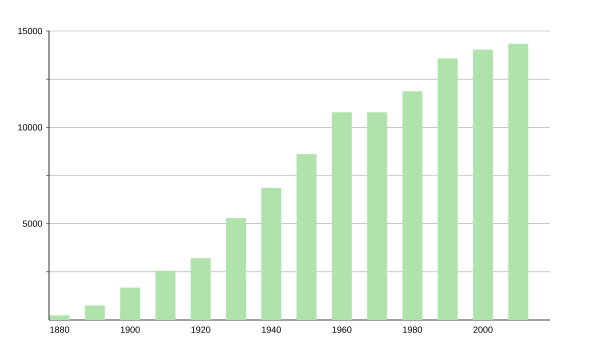 The width and height of the screenshot is (600, 350). Describe the element at coordinates (483, 329) in the screenshot. I see `x-tick-label: 2000` at that location.